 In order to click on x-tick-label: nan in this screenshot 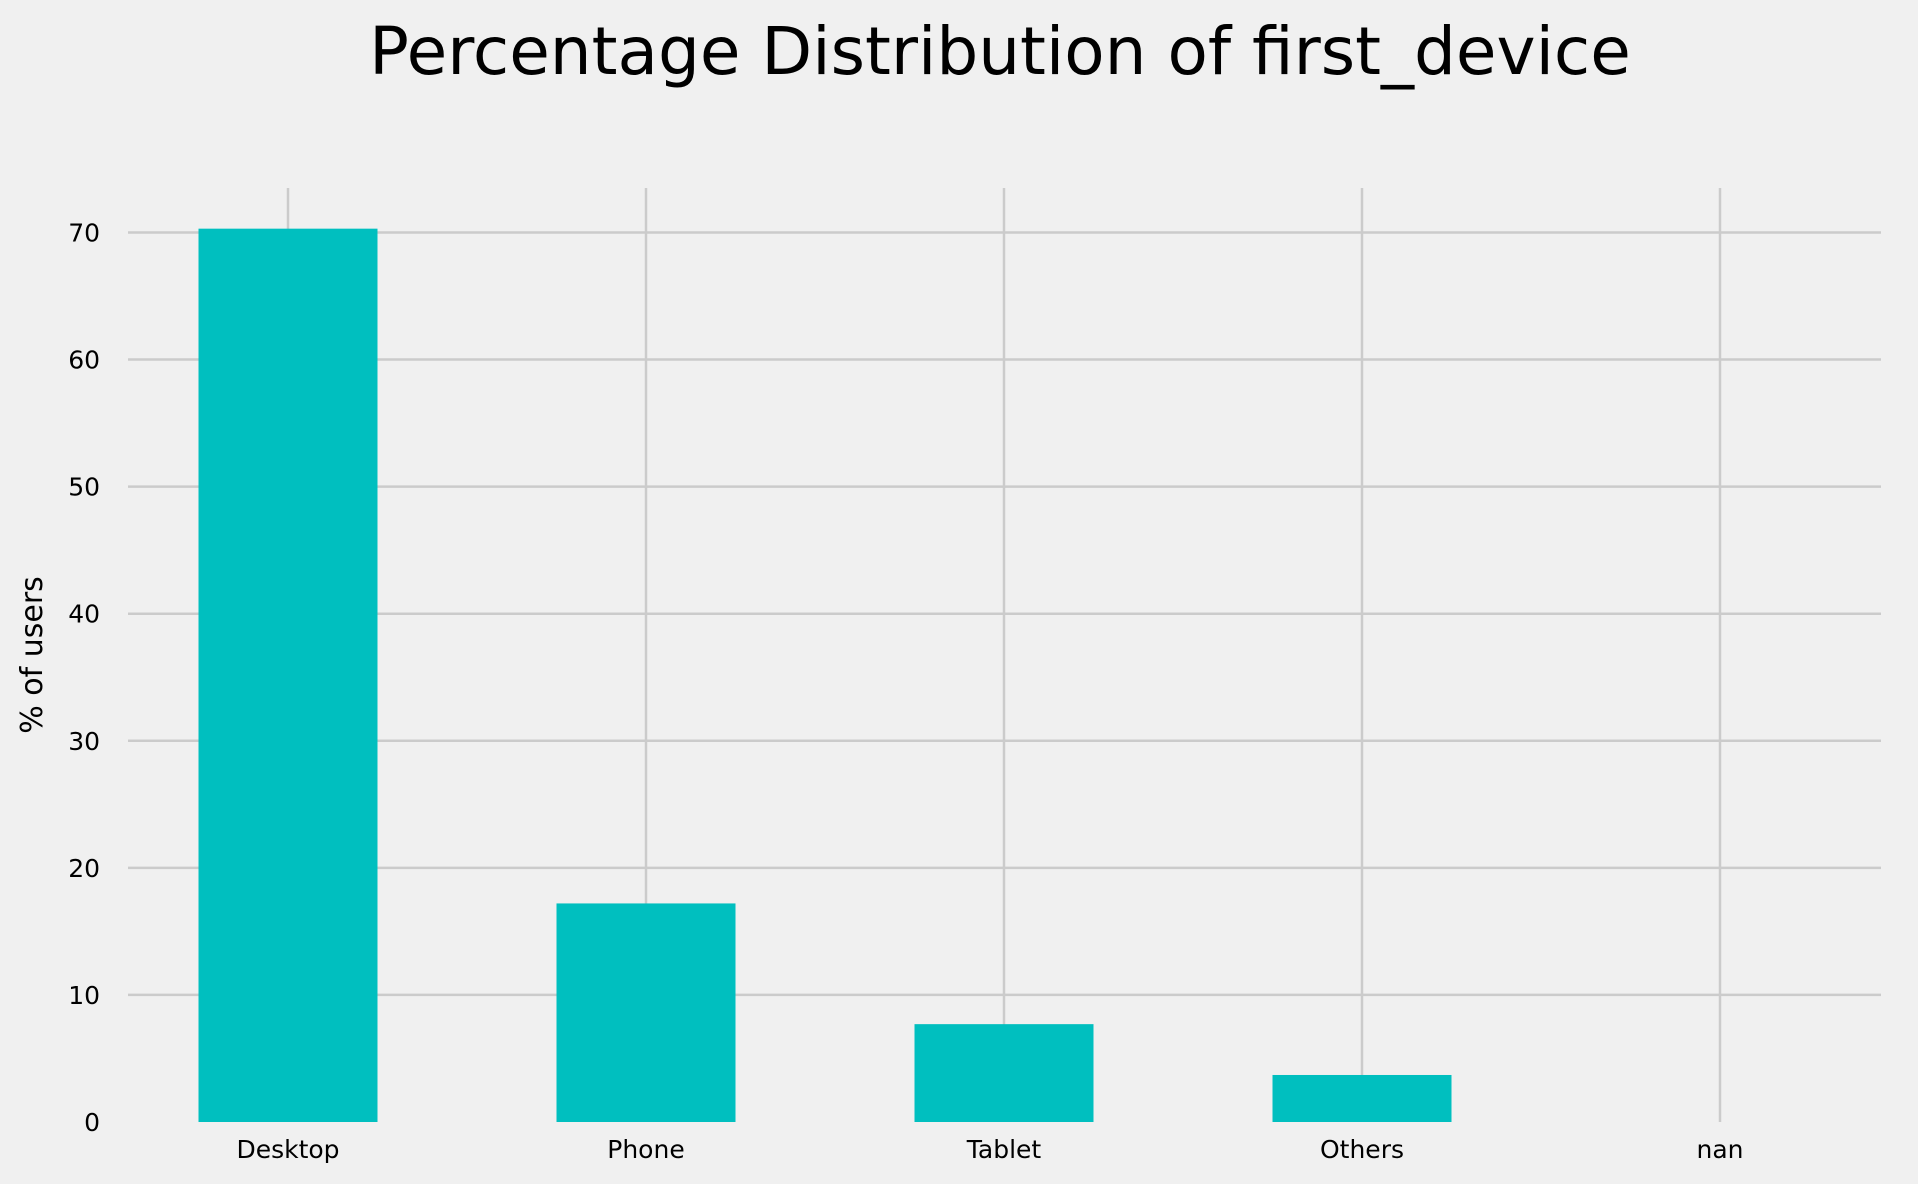, I will do `click(1719, 1149)`.